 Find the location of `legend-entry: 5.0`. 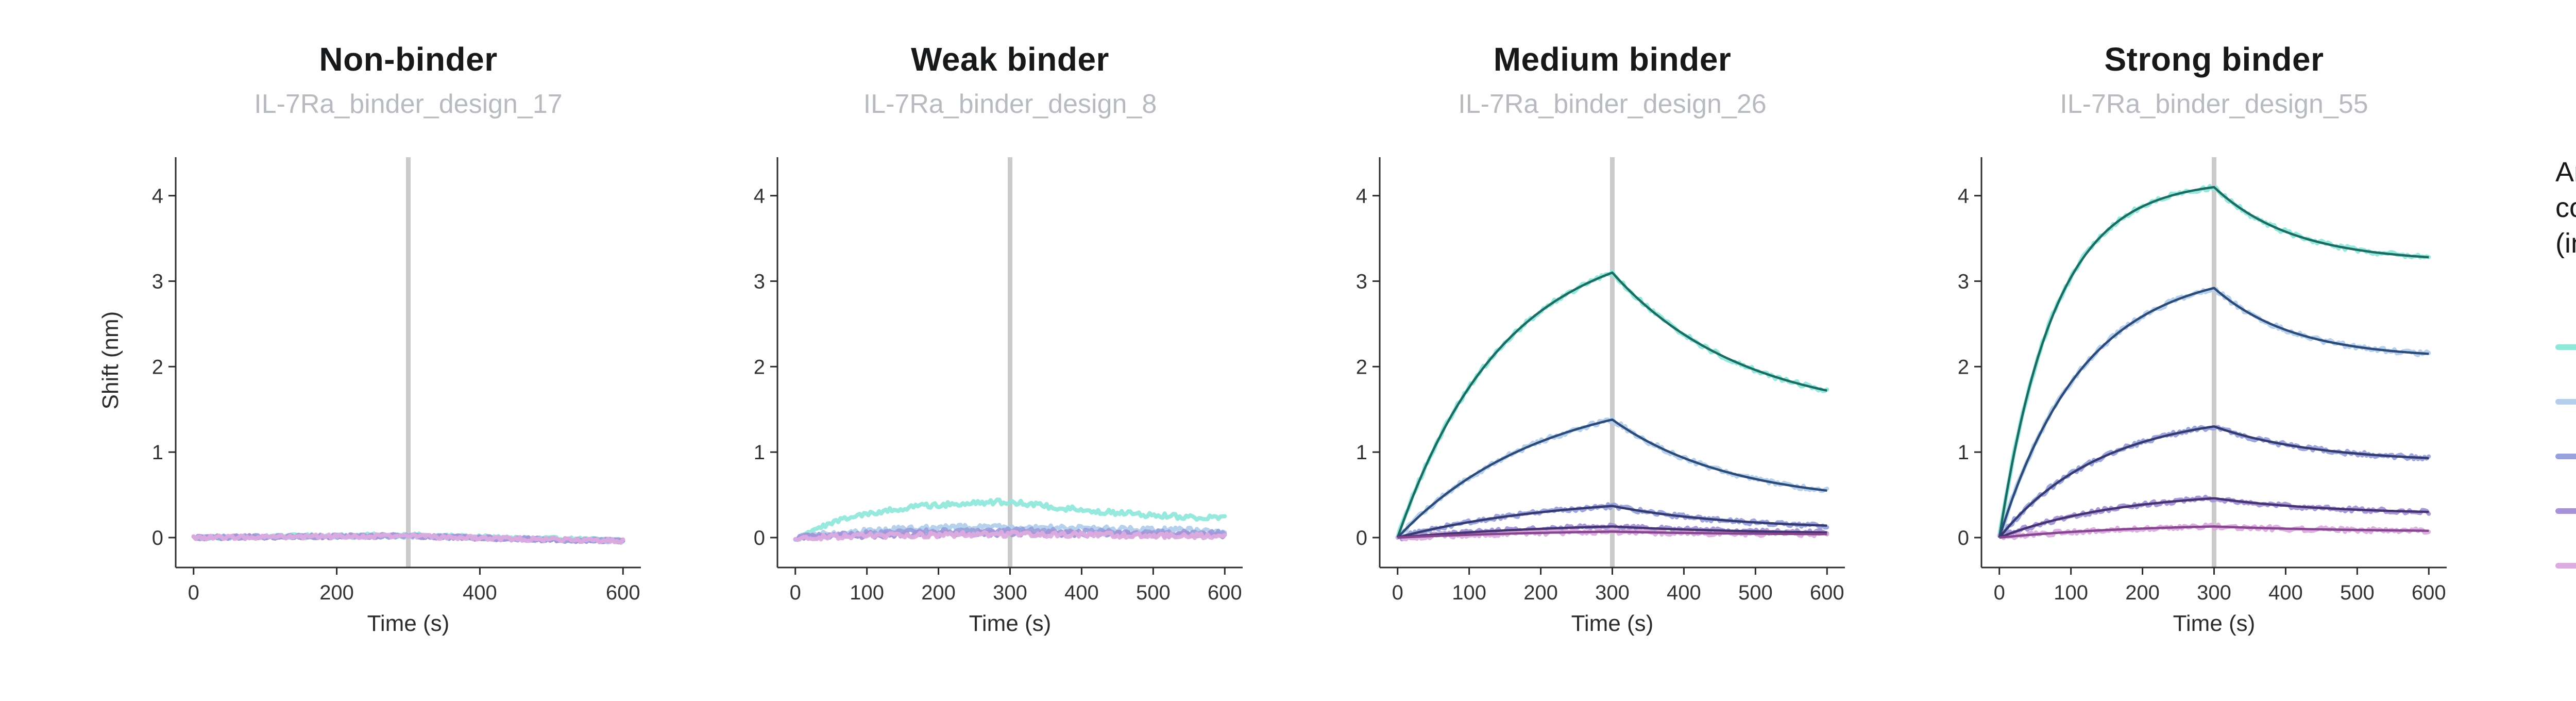

legend-entry: 5.0 is located at coordinates (2565, 565).